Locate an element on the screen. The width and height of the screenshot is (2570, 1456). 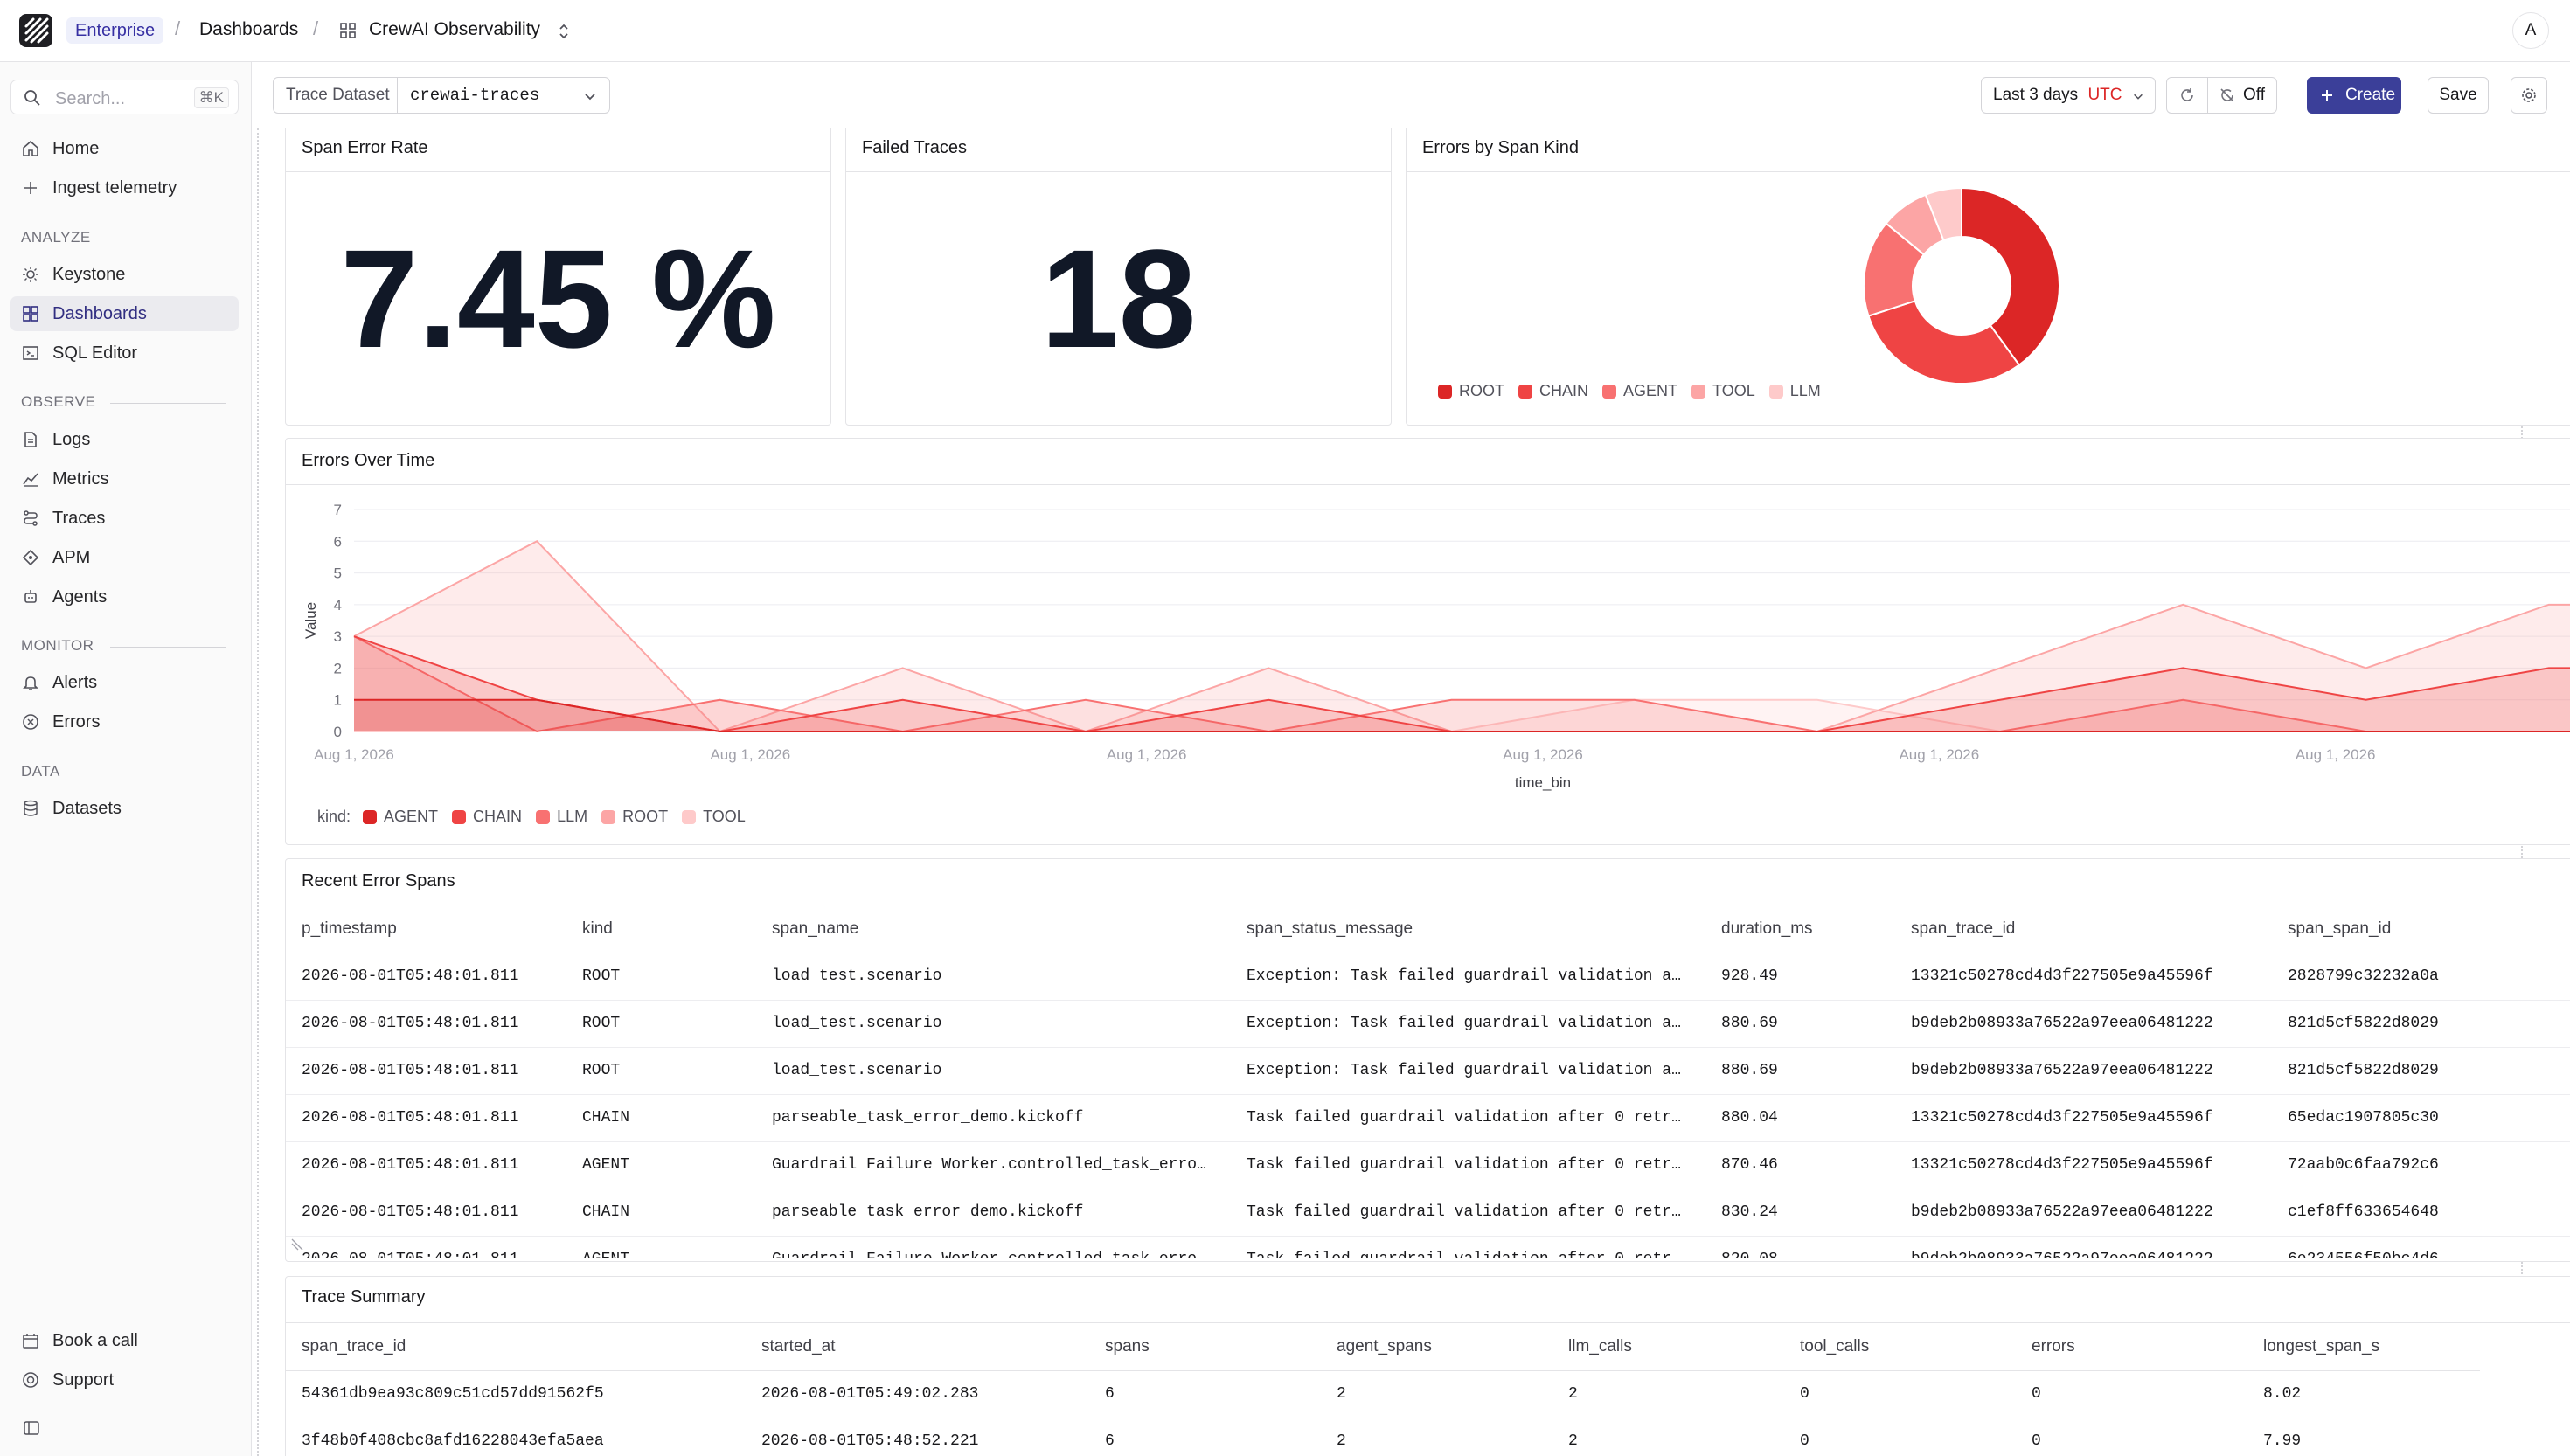
column-header: tool_calls is located at coordinates (1900, 1347).